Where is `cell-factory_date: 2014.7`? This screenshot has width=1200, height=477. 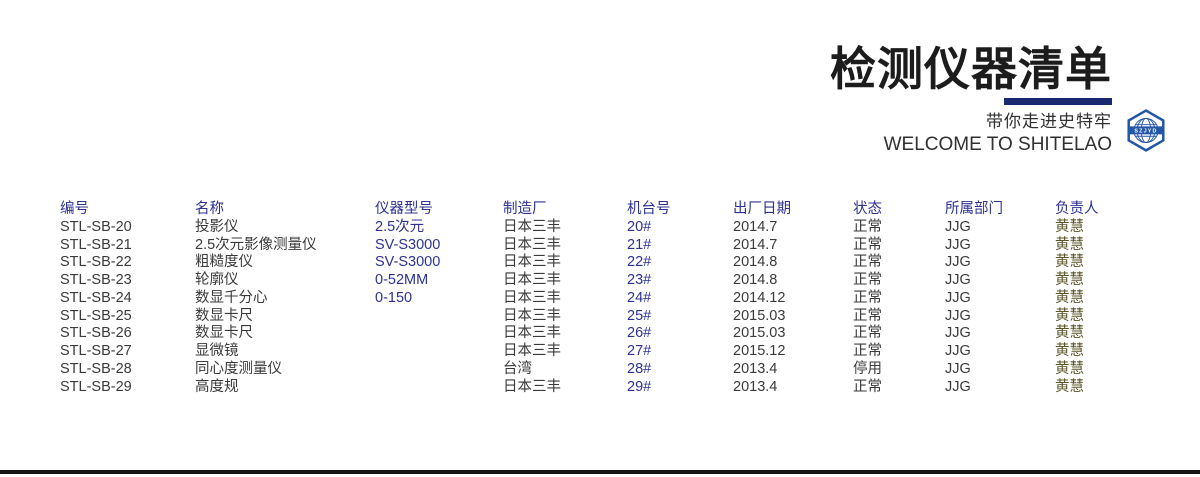 cell-factory_date: 2014.7 is located at coordinates (755, 244).